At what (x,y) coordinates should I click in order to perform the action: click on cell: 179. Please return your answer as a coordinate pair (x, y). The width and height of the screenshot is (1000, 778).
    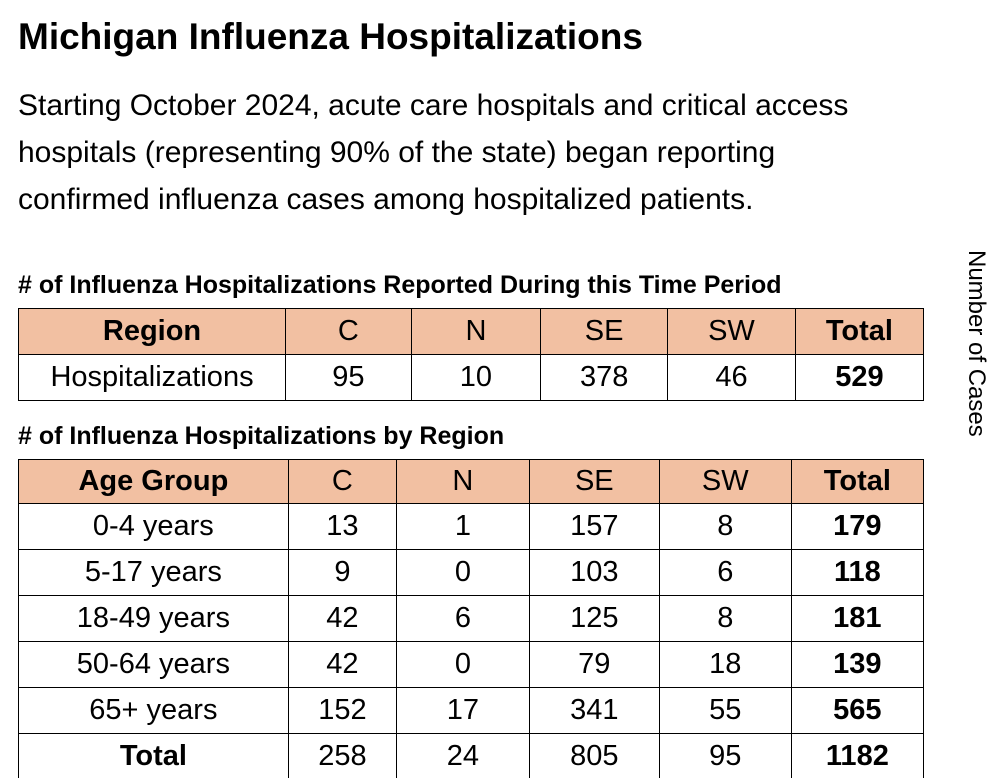
    Looking at the image, I should click on (857, 526).